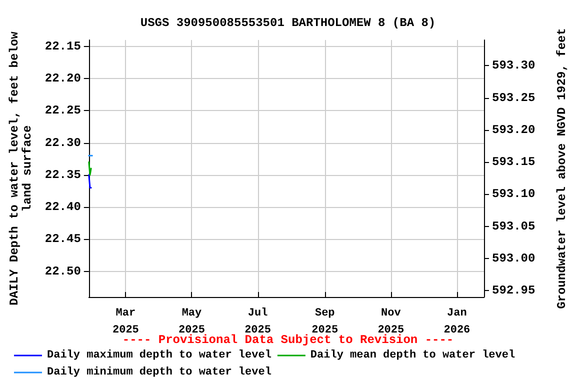 The height and width of the screenshot is (384, 576). What do you see at coordinates (62, 46) in the screenshot?
I see `y-tick-label: 22.15` at bounding box center [62, 46].